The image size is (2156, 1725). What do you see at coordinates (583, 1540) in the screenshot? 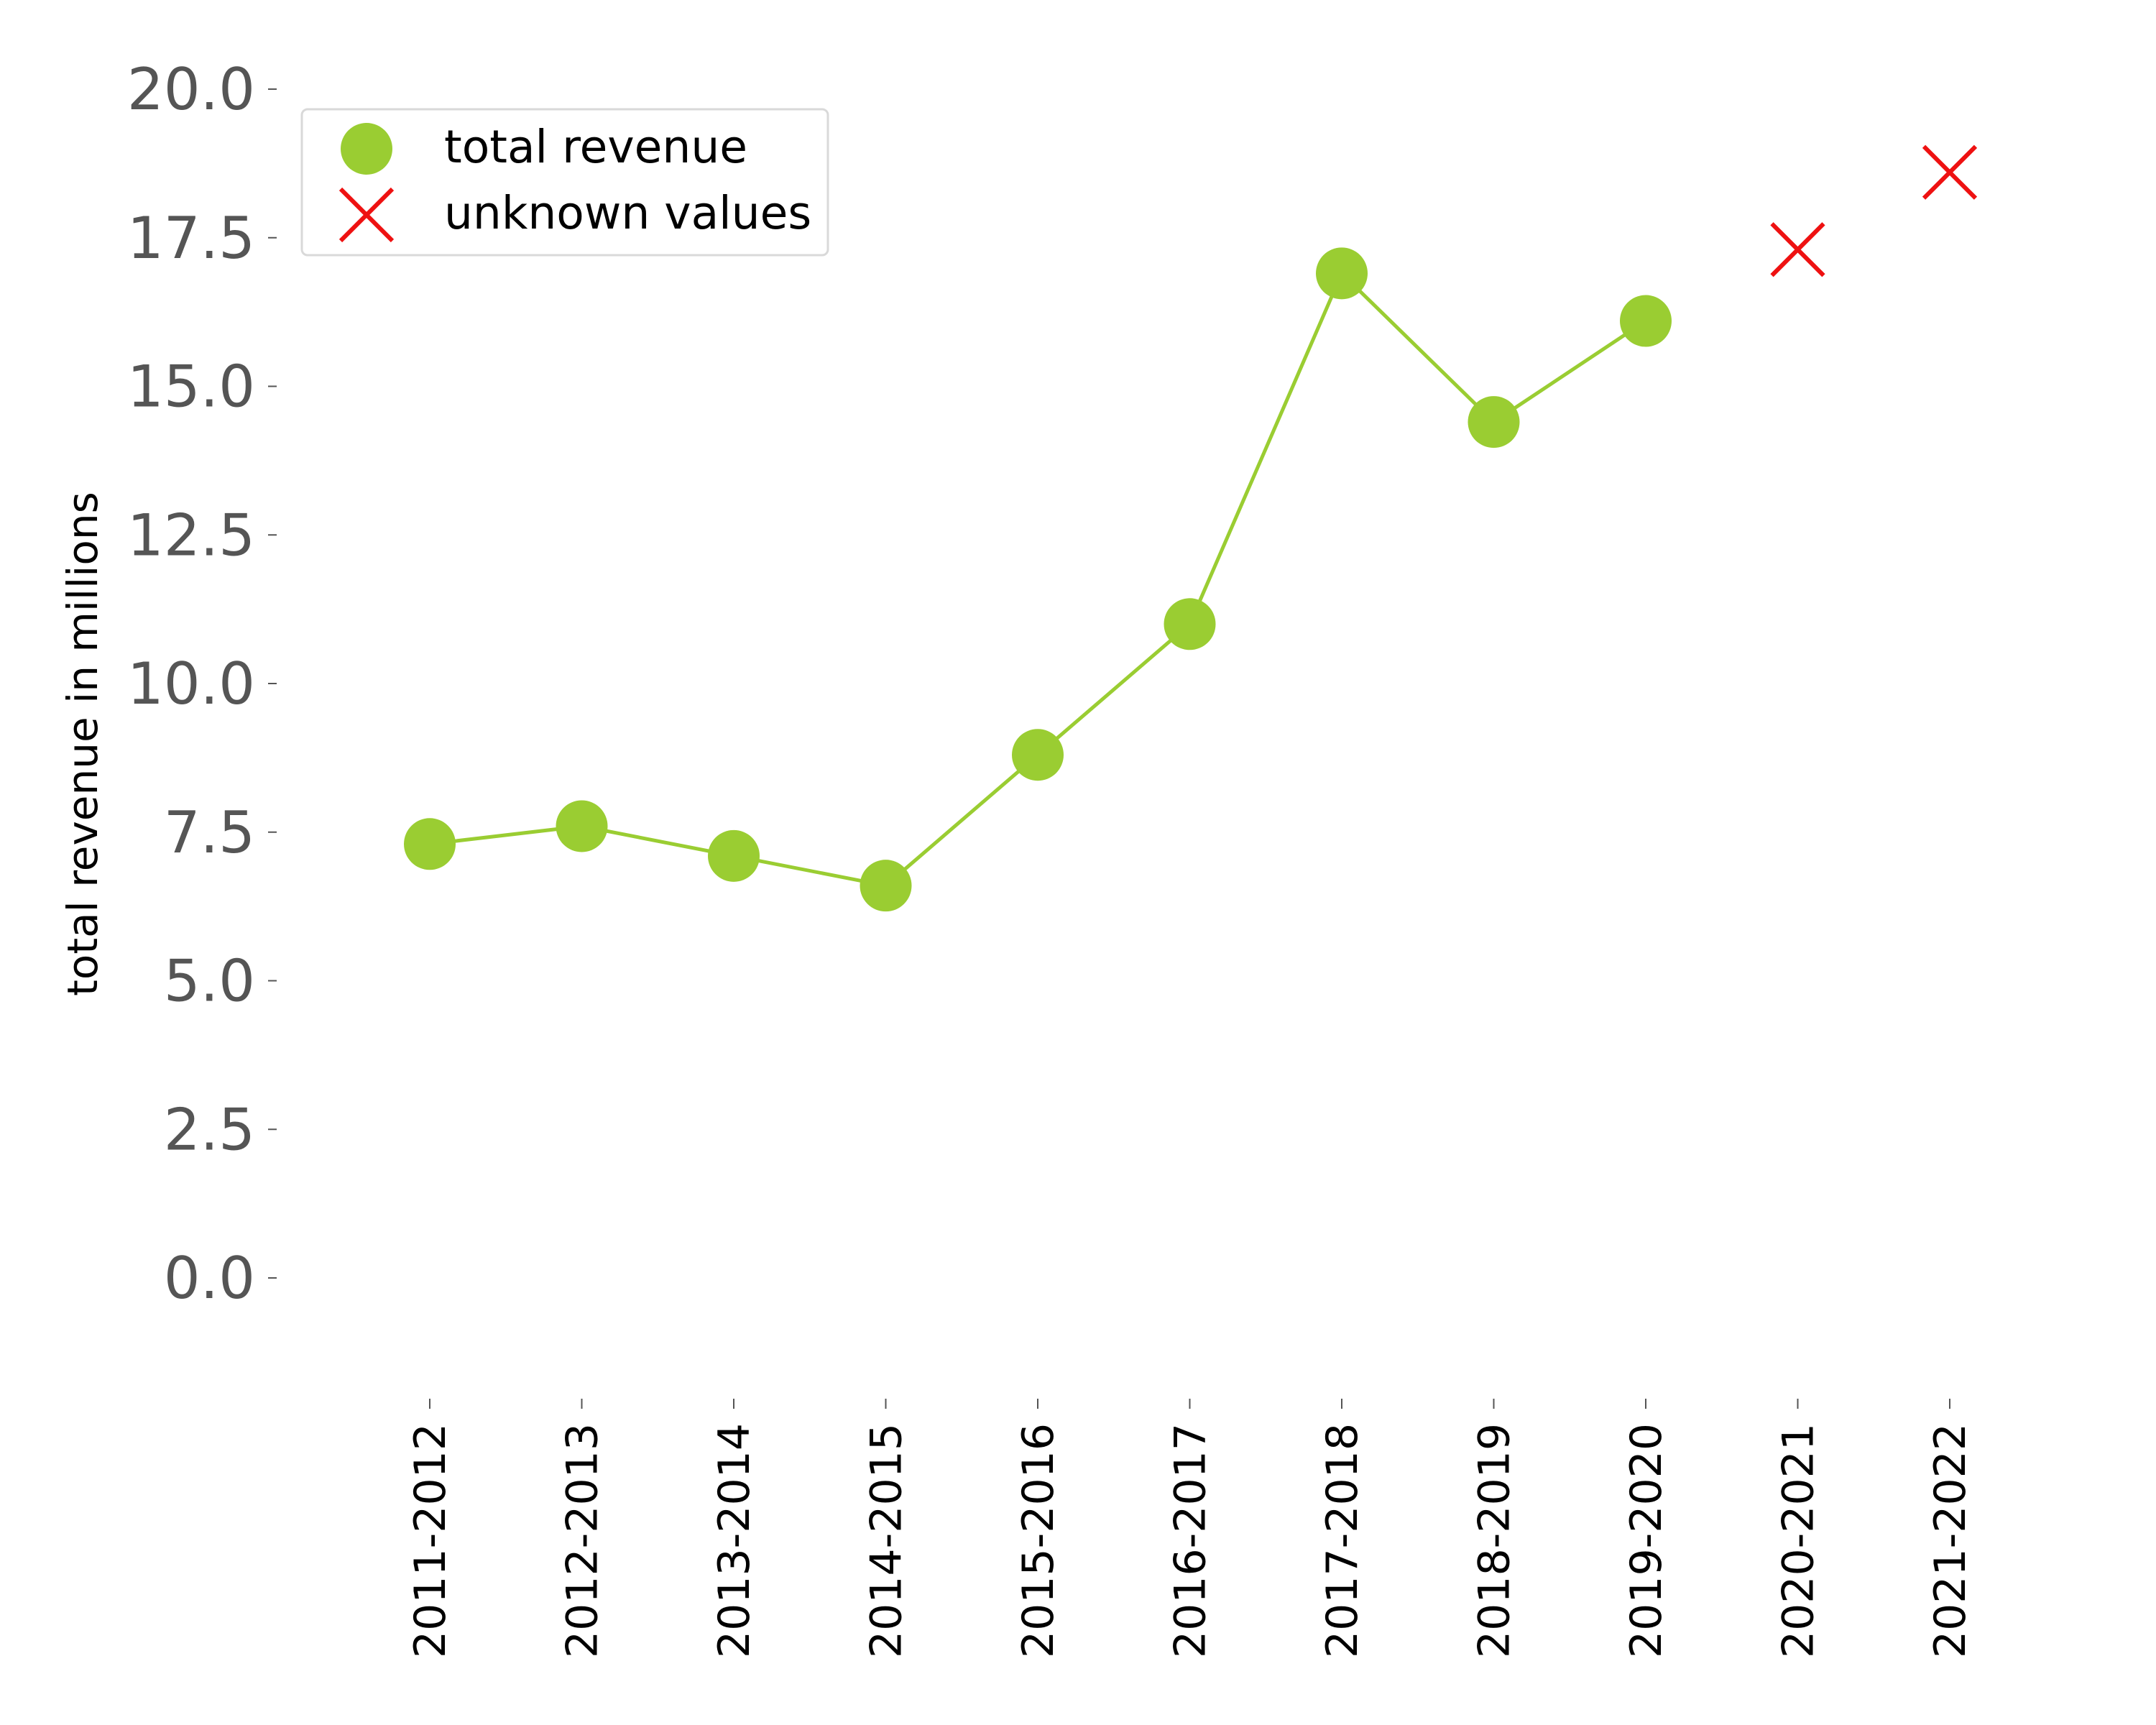
I see `x-tick-label-2012-2013: 2012-2013` at bounding box center [583, 1540].